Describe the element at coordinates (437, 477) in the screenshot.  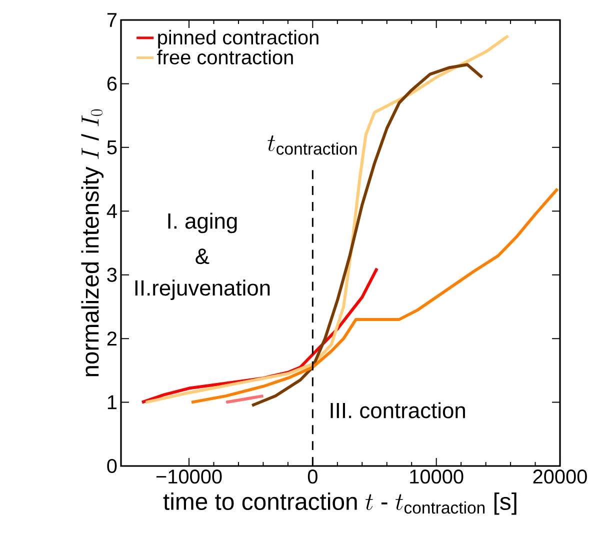
I see `x-tick-label: 10000` at that location.